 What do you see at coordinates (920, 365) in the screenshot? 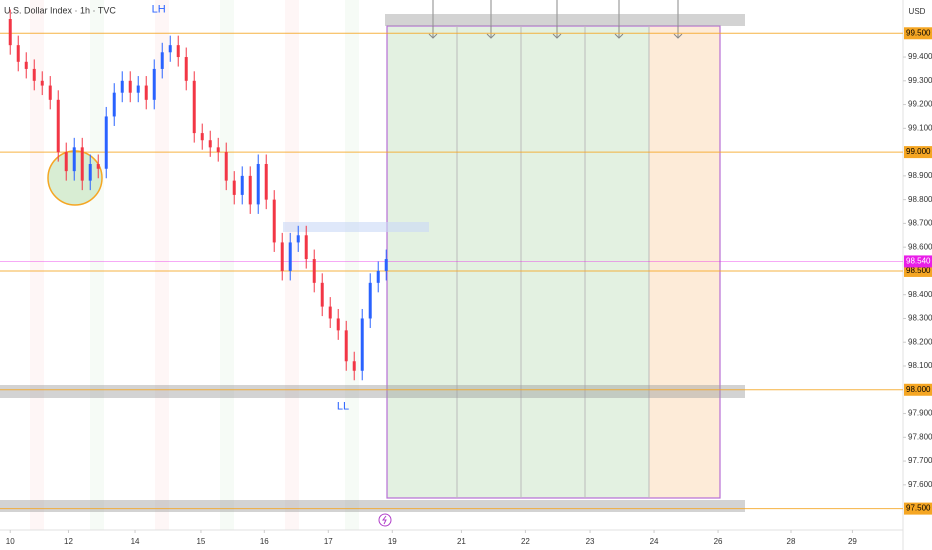
I see `y-tick-label: 98.100` at bounding box center [920, 365].